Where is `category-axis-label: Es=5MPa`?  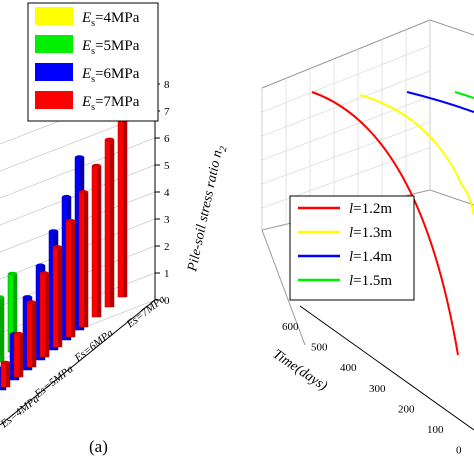
category-axis-label: Es=5MPa is located at coordinates (54, 382).